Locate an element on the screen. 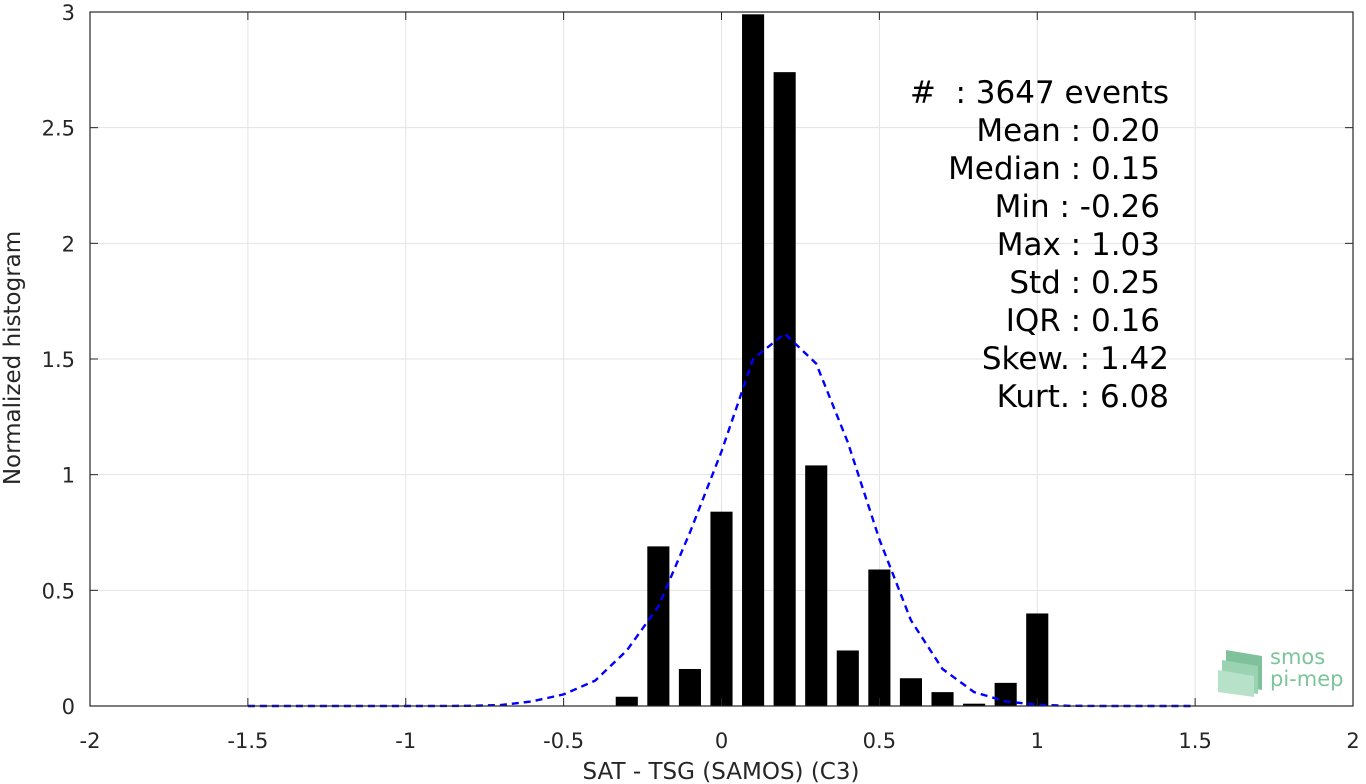 This screenshot has height=784, width=1366. x-tick-label: 2 is located at coordinates (1352, 741).